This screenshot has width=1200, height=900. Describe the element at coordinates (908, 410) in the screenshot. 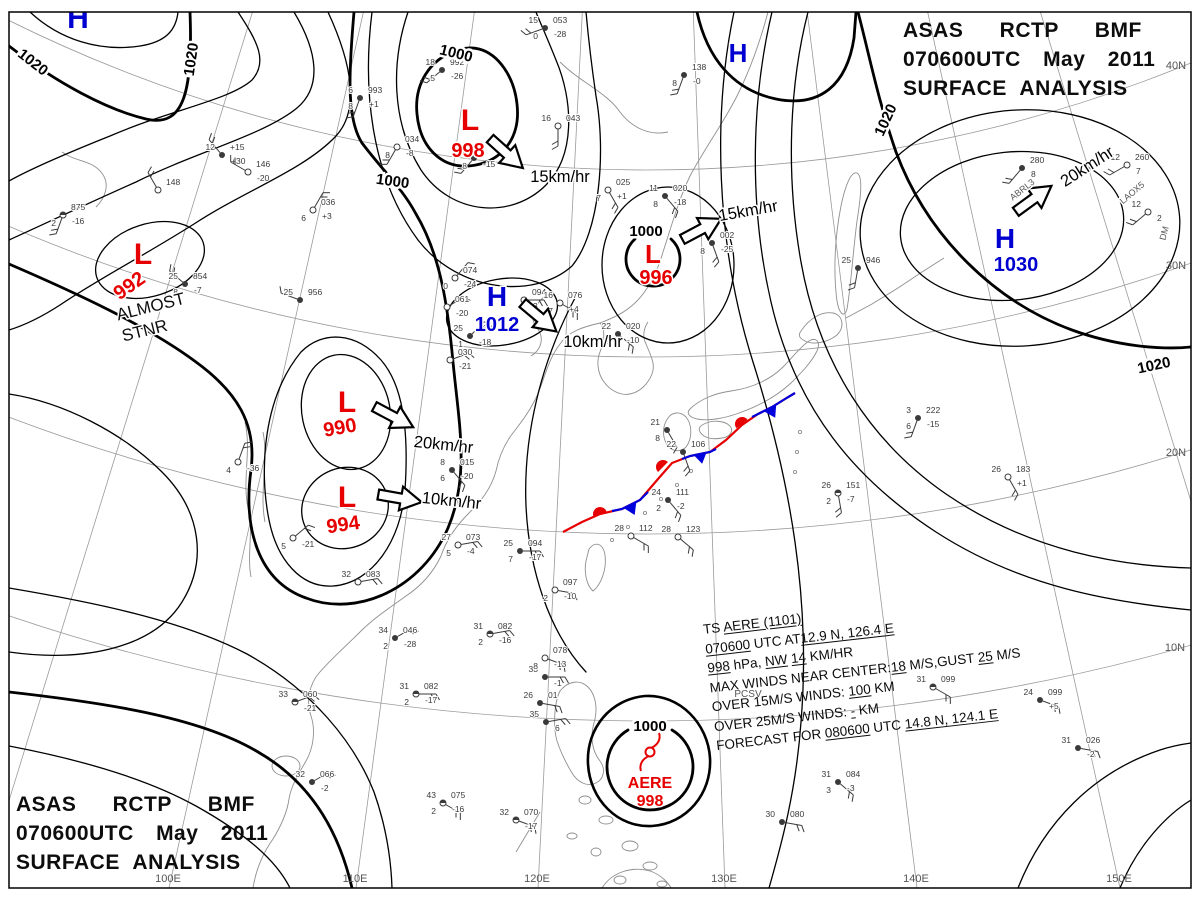

I see `station-value: 3` at that location.